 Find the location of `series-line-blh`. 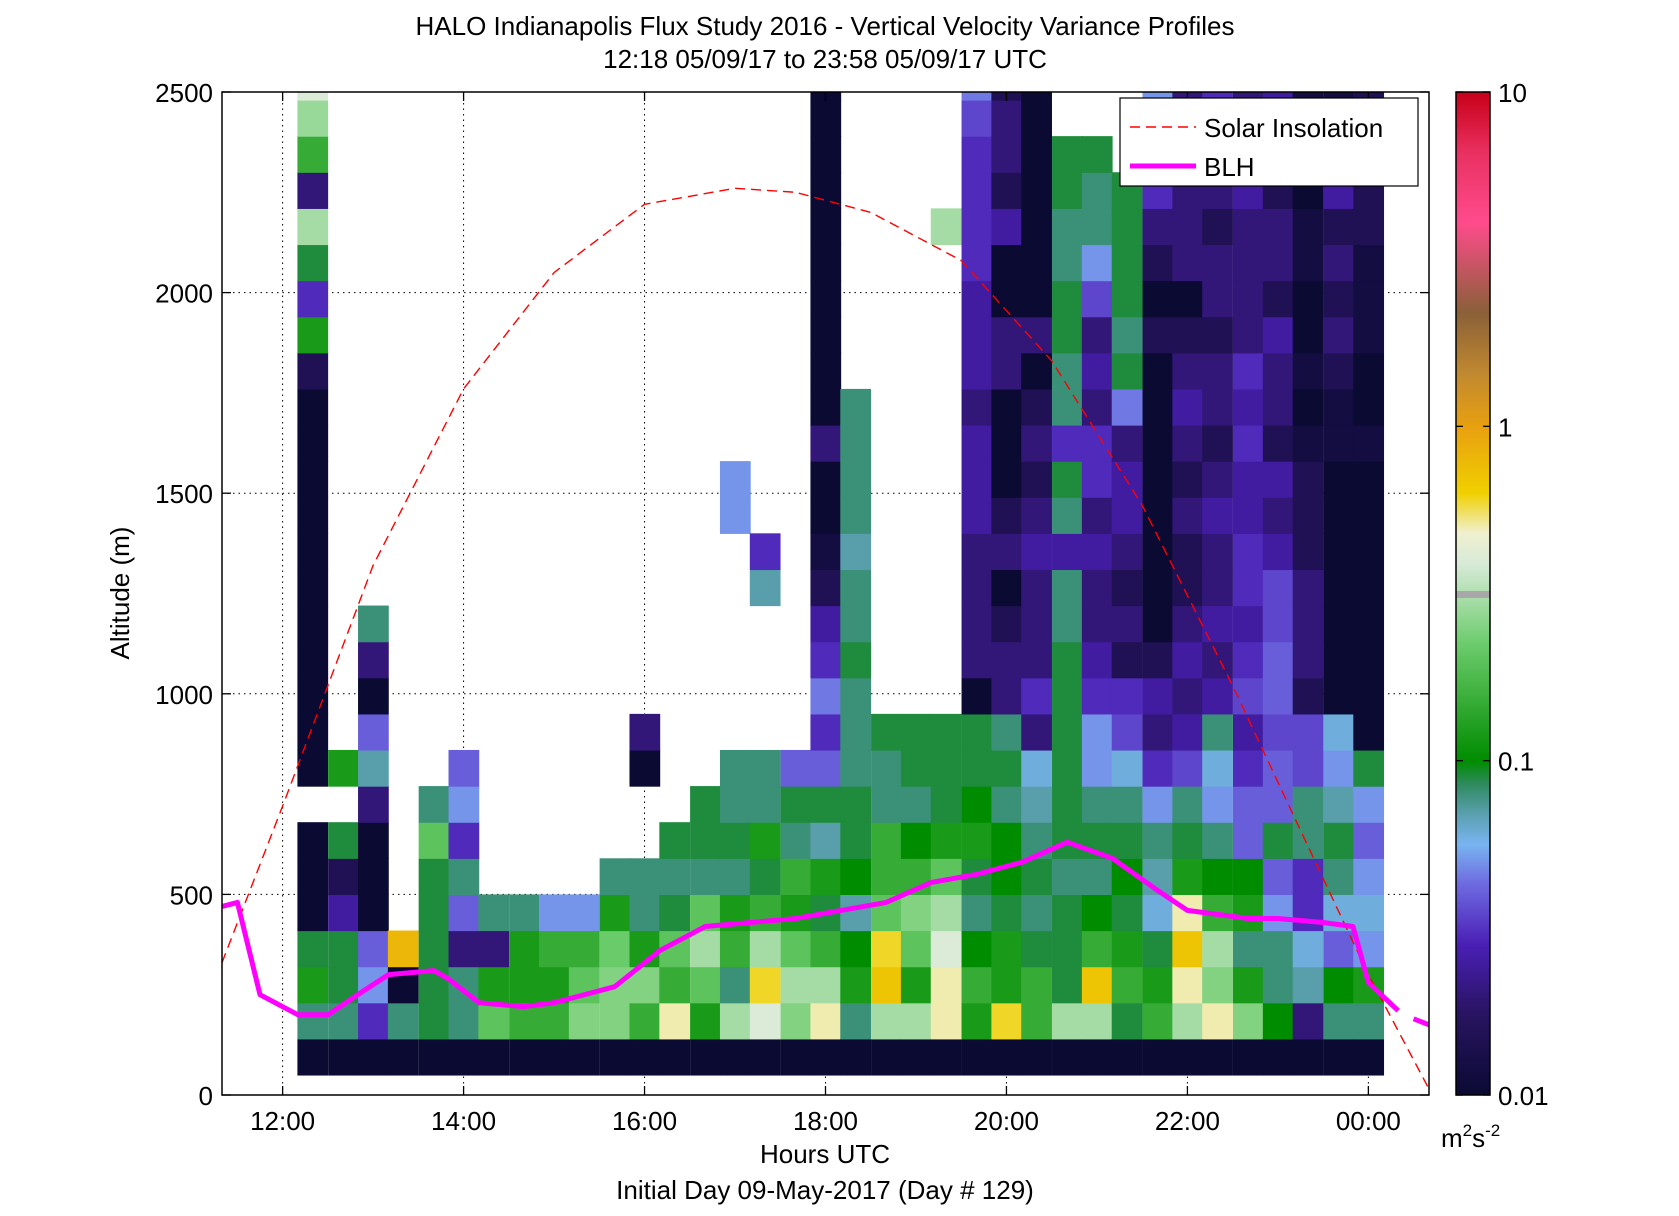

series-line-blh is located at coordinates (1420, 1022).